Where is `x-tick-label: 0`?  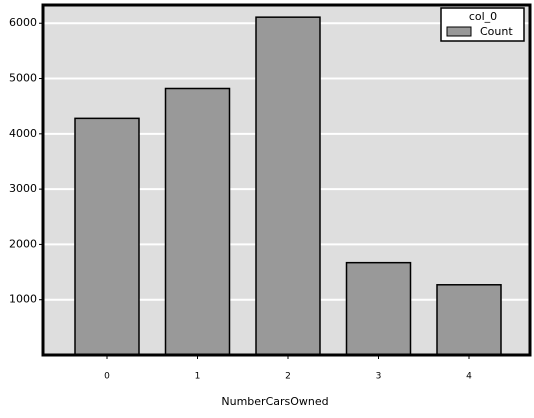
x-tick-label: 0 is located at coordinates (107, 377).